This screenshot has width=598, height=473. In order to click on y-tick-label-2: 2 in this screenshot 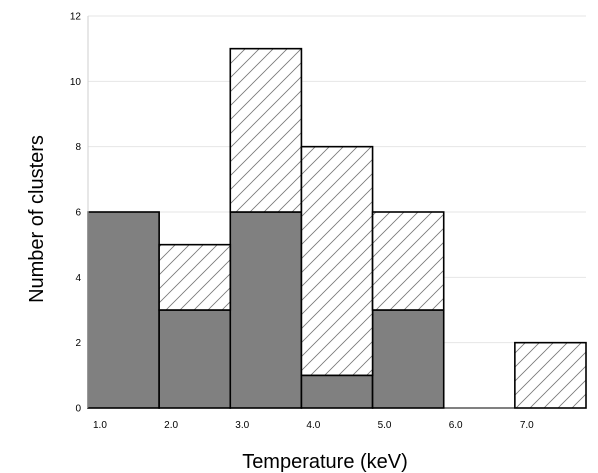, I will do `click(78, 343)`.